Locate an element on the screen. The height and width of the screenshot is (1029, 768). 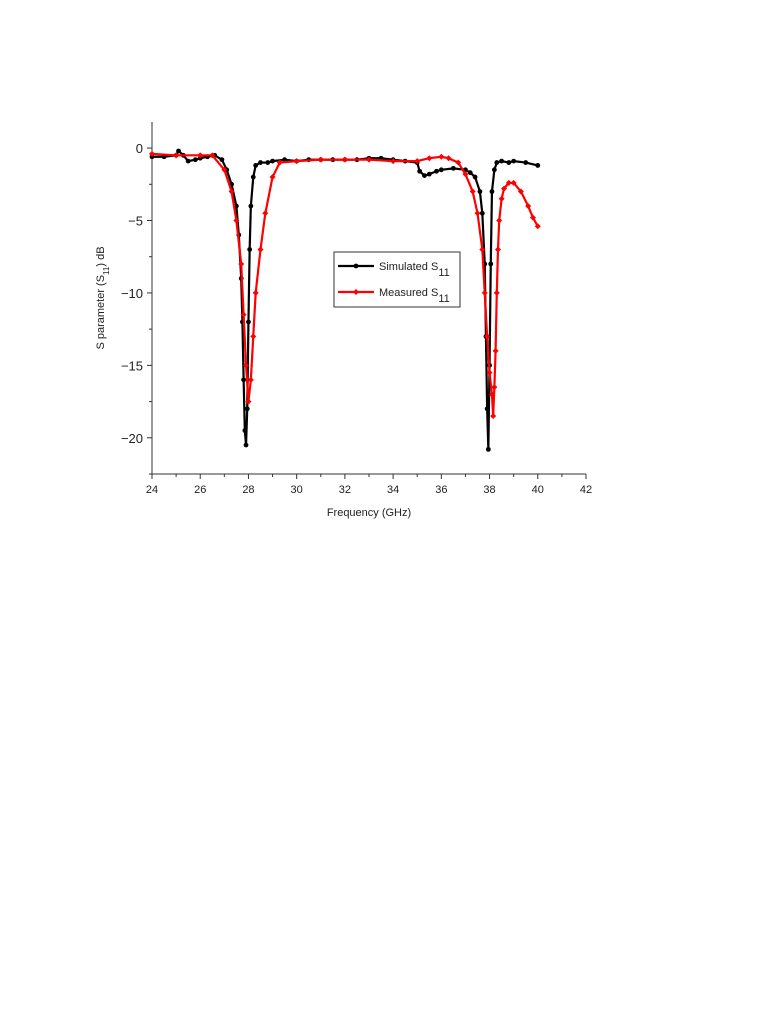
series-line is located at coordinates (345, 285).